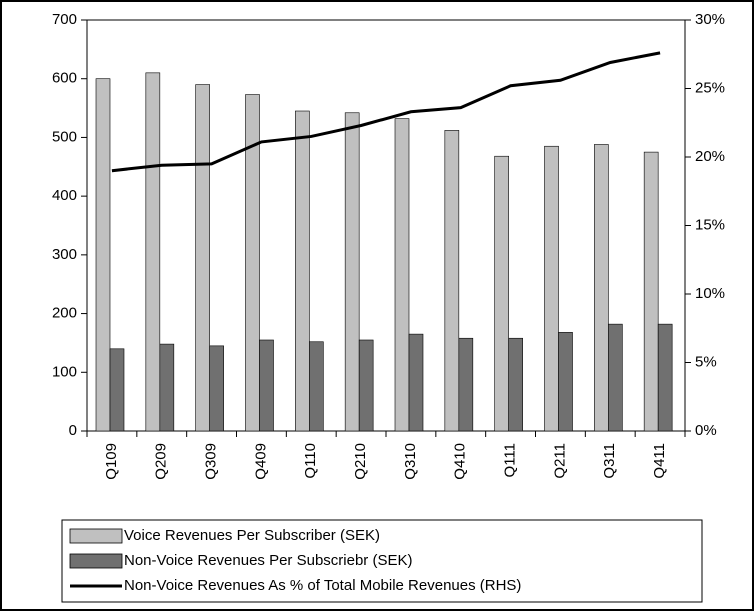 This screenshot has width=754, height=611. What do you see at coordinates (710, 293) in the screenshot?
I see `y2-tick-label: 10%` at bounding box center [710, 293].